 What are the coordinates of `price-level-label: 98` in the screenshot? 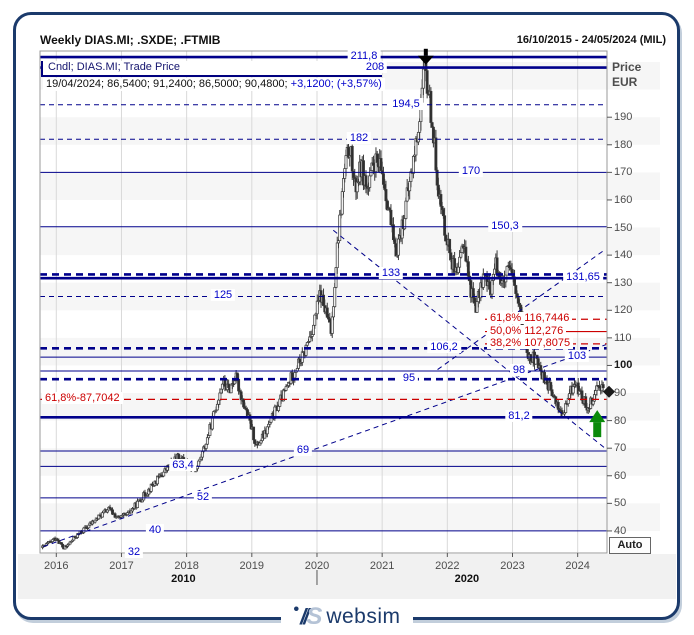 It's located at (519, 369).